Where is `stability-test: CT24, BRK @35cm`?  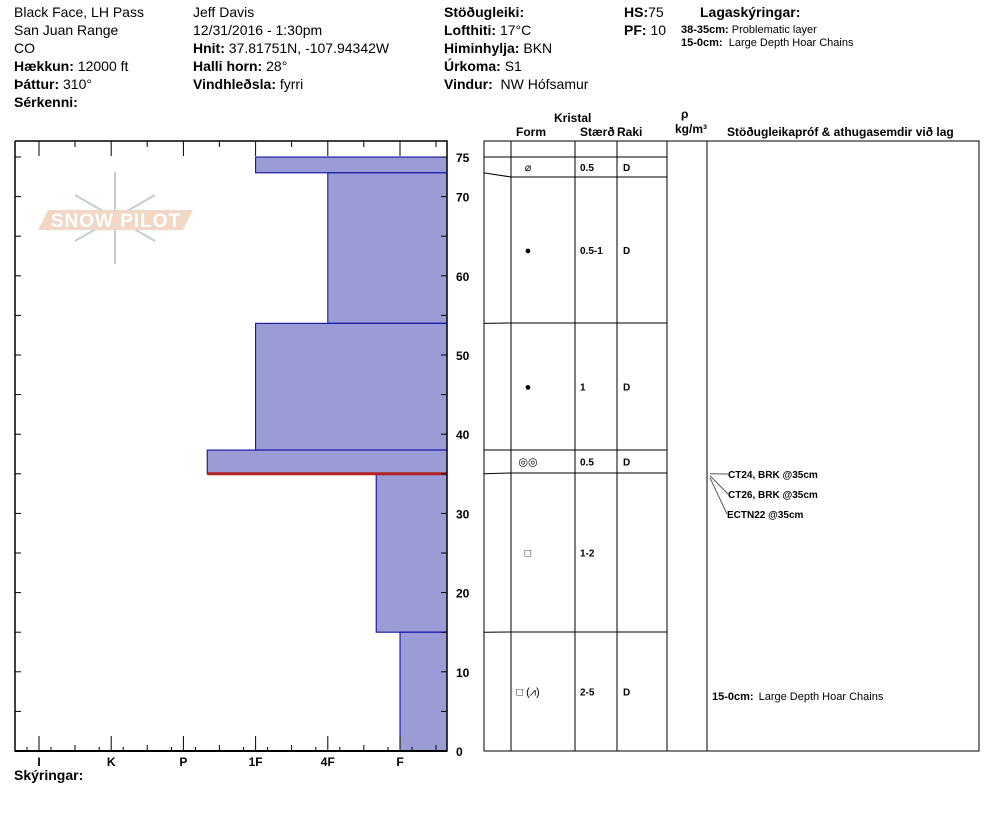 stability-test: CT24, BRK @35cm is located at coordinates (773, 475).